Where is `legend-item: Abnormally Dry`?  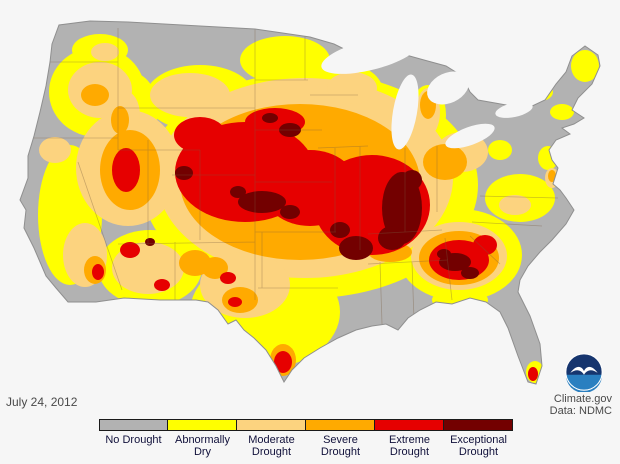
legend-item: Abnormally Dry is located at coordinates (202, 438).